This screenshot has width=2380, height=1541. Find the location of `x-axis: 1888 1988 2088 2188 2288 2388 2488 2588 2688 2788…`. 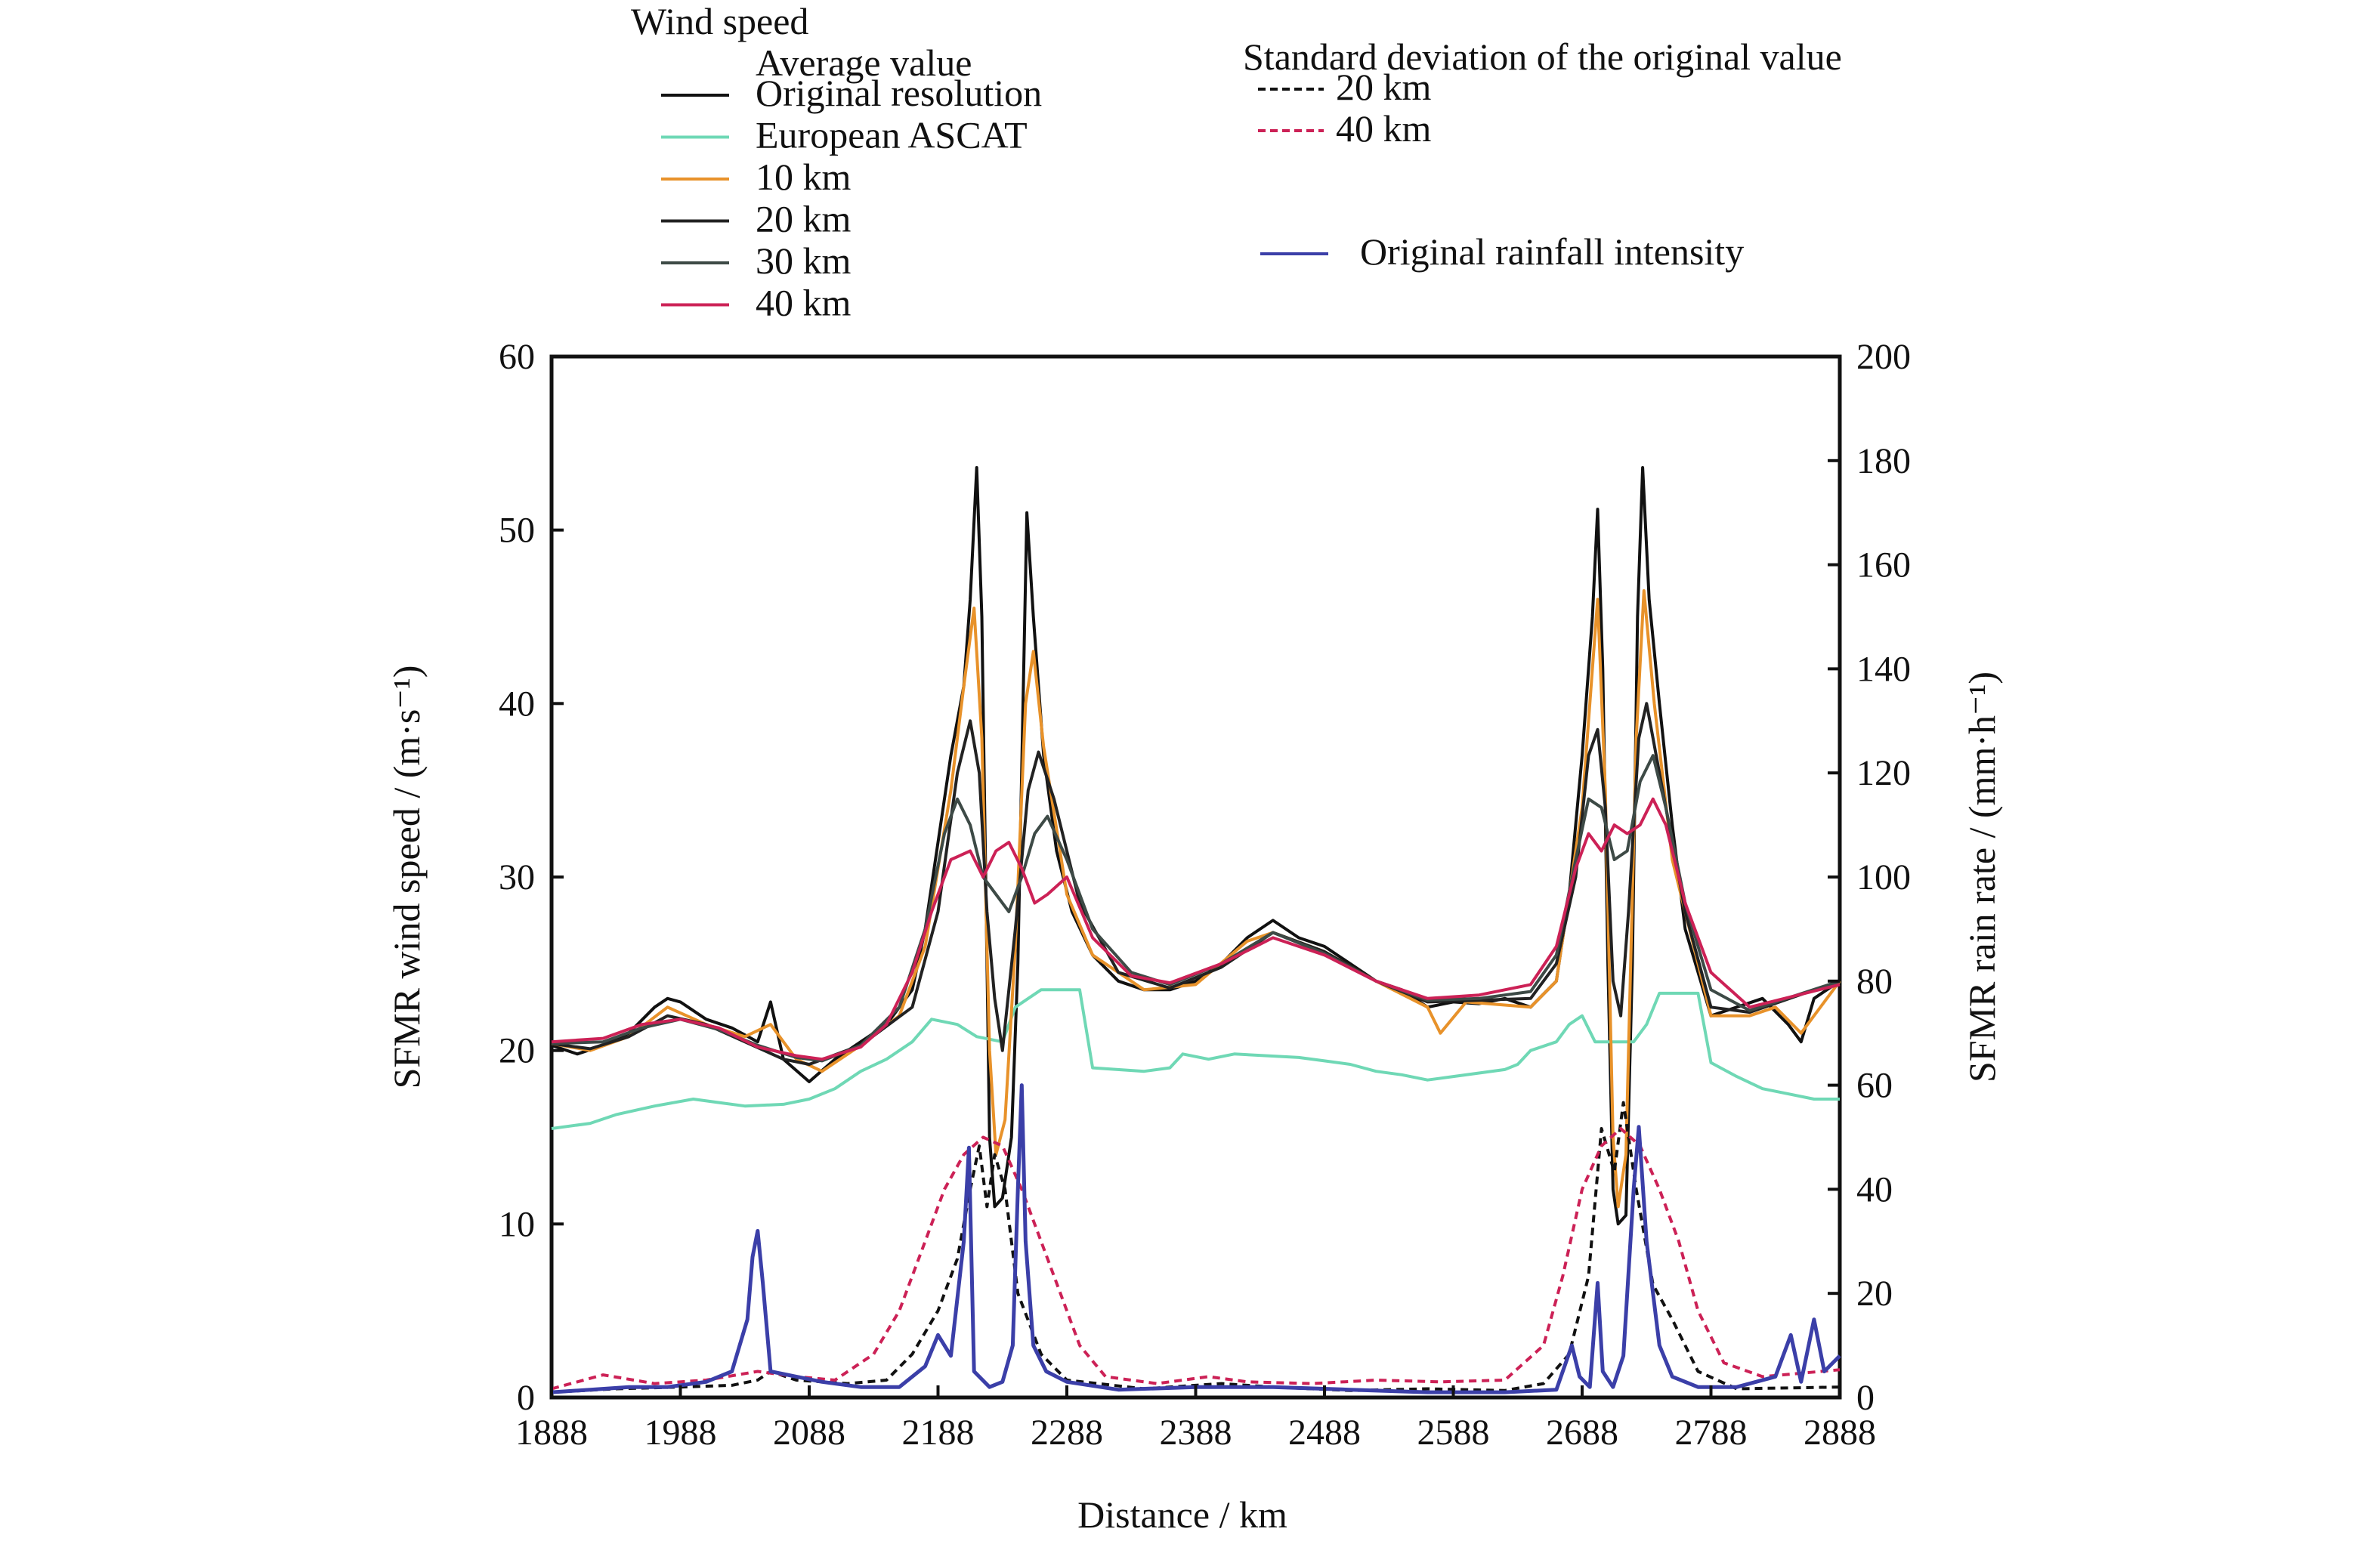

x-axis: 1888 1988 2088 2188 2288 2388 2488 2588 2688 2788… is located at coordinates (1195, 1419).